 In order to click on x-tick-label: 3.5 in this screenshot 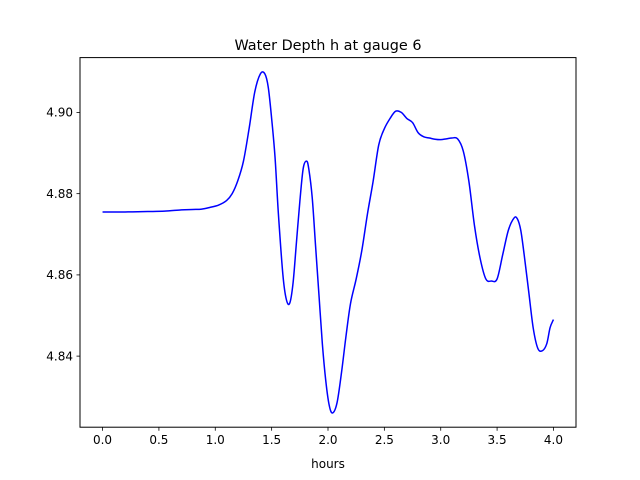, I will do `click(497, 440)`.